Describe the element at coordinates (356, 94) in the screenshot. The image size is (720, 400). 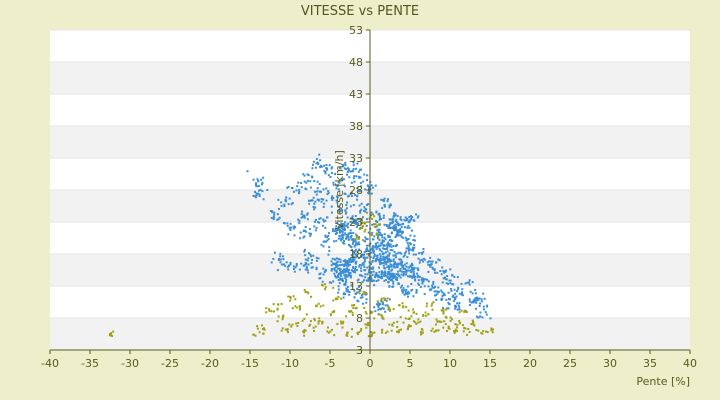
I see `y-tick-label: 43` at that location.